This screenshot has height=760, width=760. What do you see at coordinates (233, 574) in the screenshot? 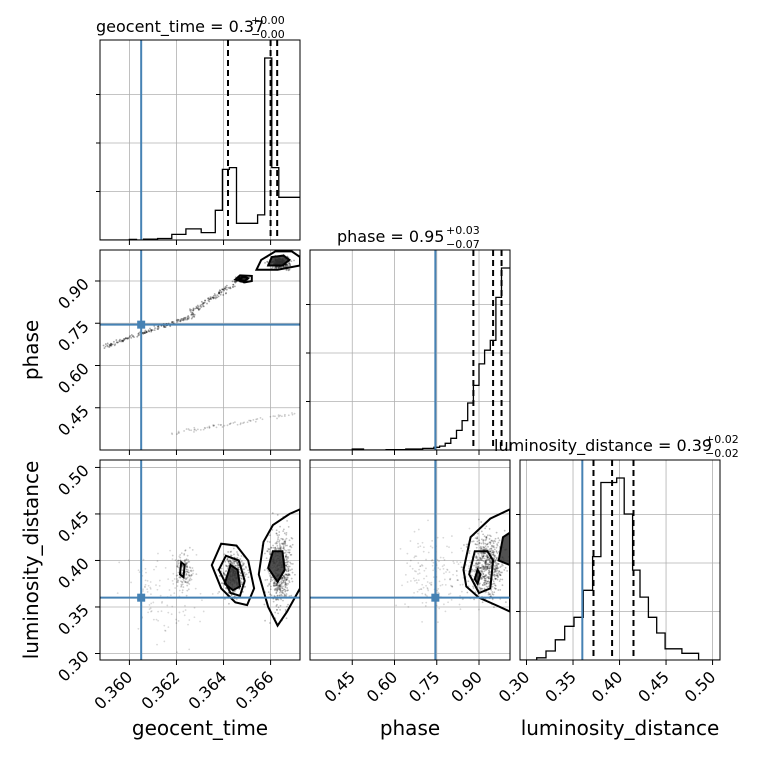
I see `contour-outer` at bounding box center [233, 574].